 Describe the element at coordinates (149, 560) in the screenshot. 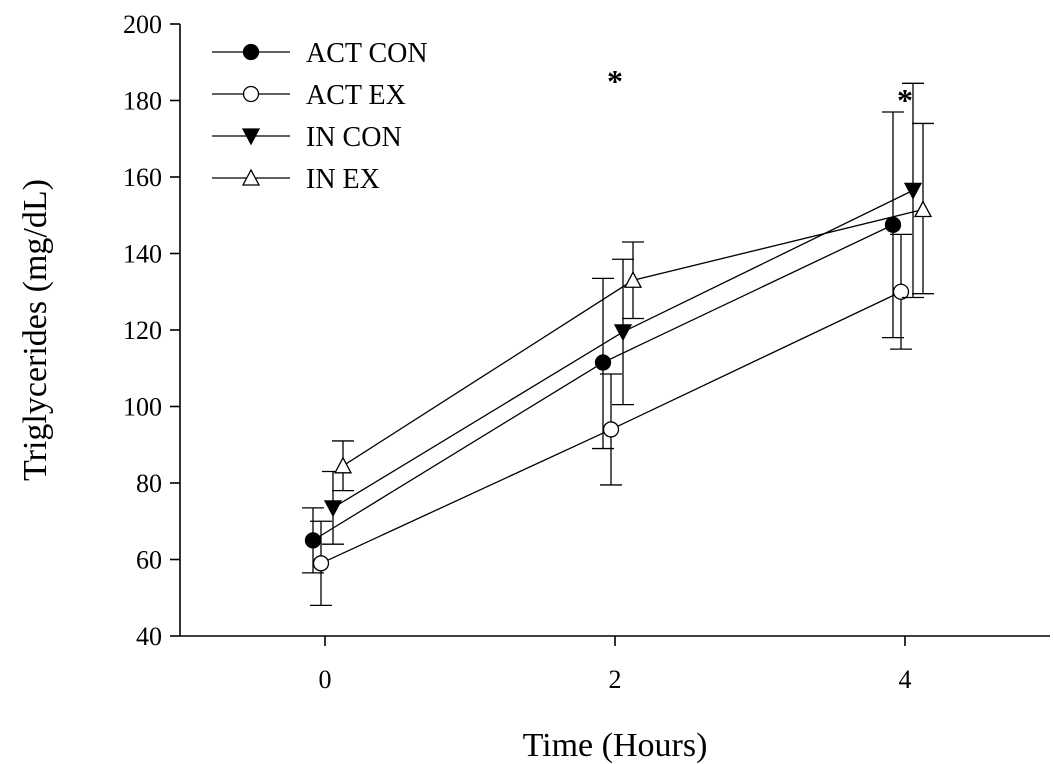

I see `y-tick-label: 60` at that location.